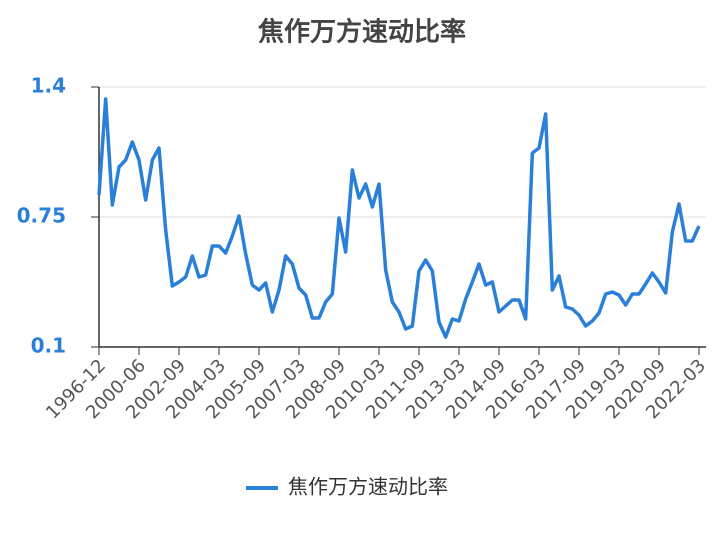  Describe the element at coordinates (362, 32) in the screenshot. I see `chart-title: 焦作万方速动比率` at that location.